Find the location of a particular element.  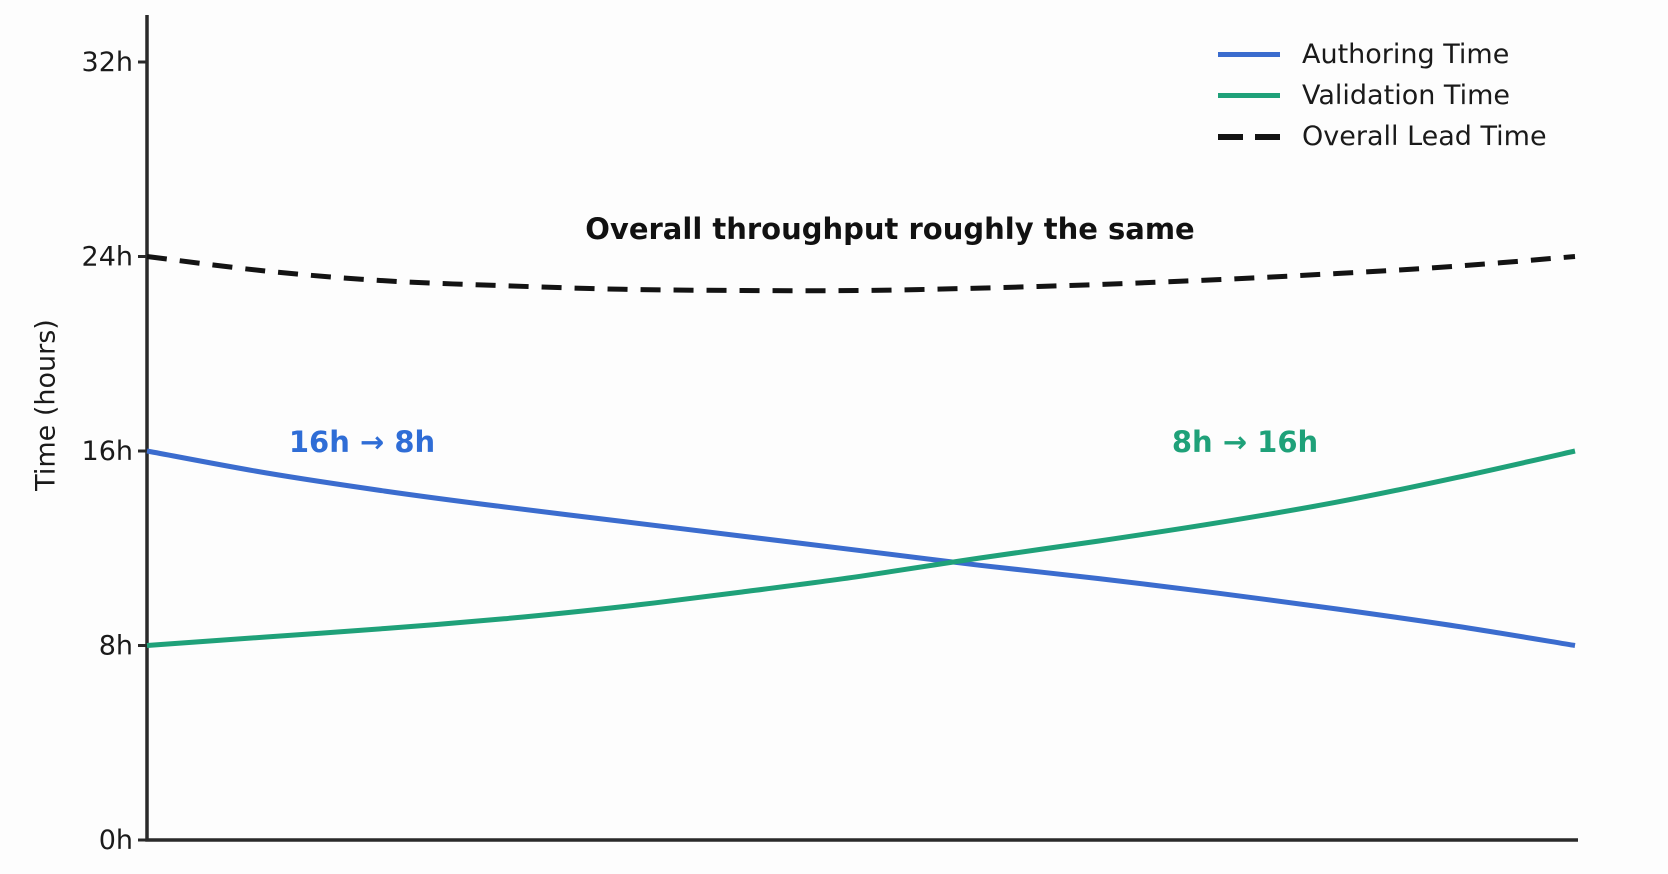

y-tick-label: 8h is located at coordinates (116, 646).